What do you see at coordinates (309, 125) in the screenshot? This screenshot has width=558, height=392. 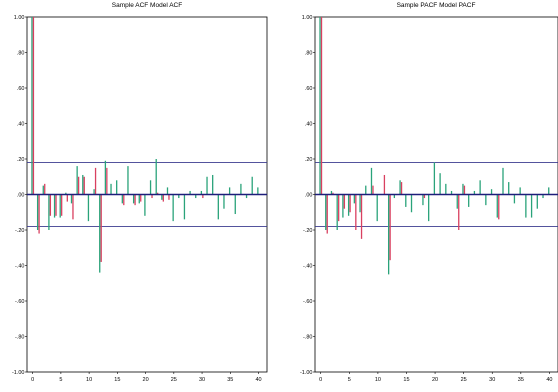 I see `pacf-y-tick-label: .40` at bounding box center [309, 125].